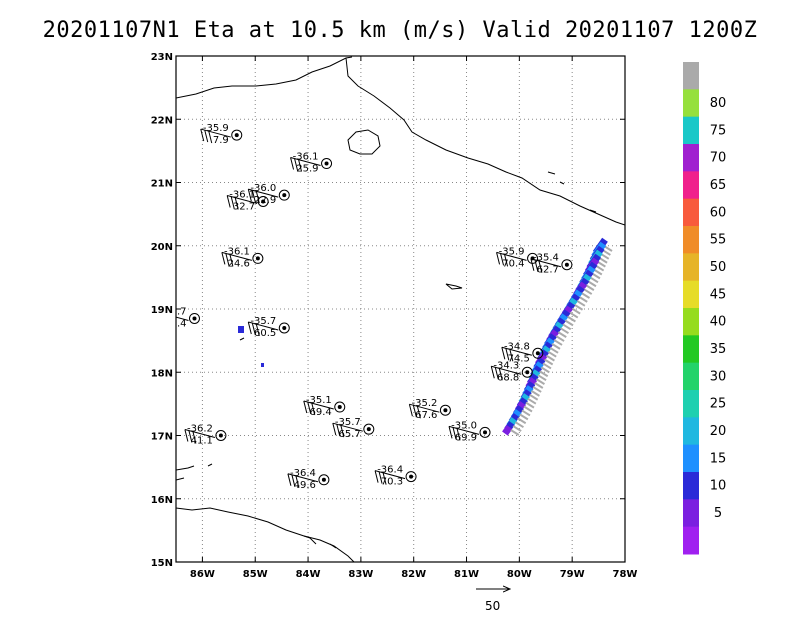  Describe the element at coordinates (466, 437) in the screenshot. I see `station-speed-label: 69.9` at that location.